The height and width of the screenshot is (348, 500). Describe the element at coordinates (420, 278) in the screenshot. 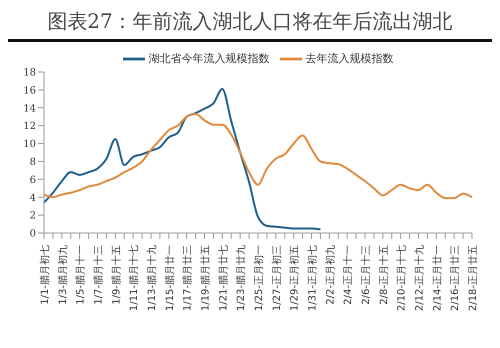

I see `x-tick-label: 2/12-正月十九` at that location.